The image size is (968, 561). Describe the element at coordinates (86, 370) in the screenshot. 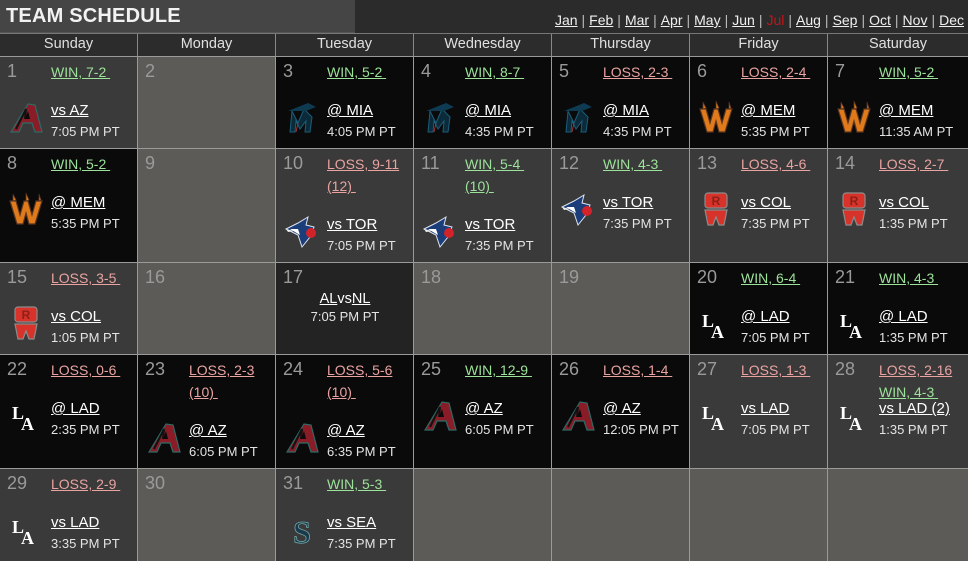

I see `game-result-link: LOSS, 0-6` at that location.